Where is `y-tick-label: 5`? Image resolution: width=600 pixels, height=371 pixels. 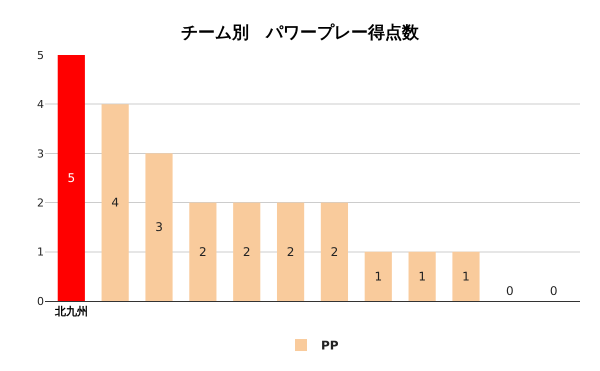
y-tick-label: 5 is located at coordinates (40, 55).